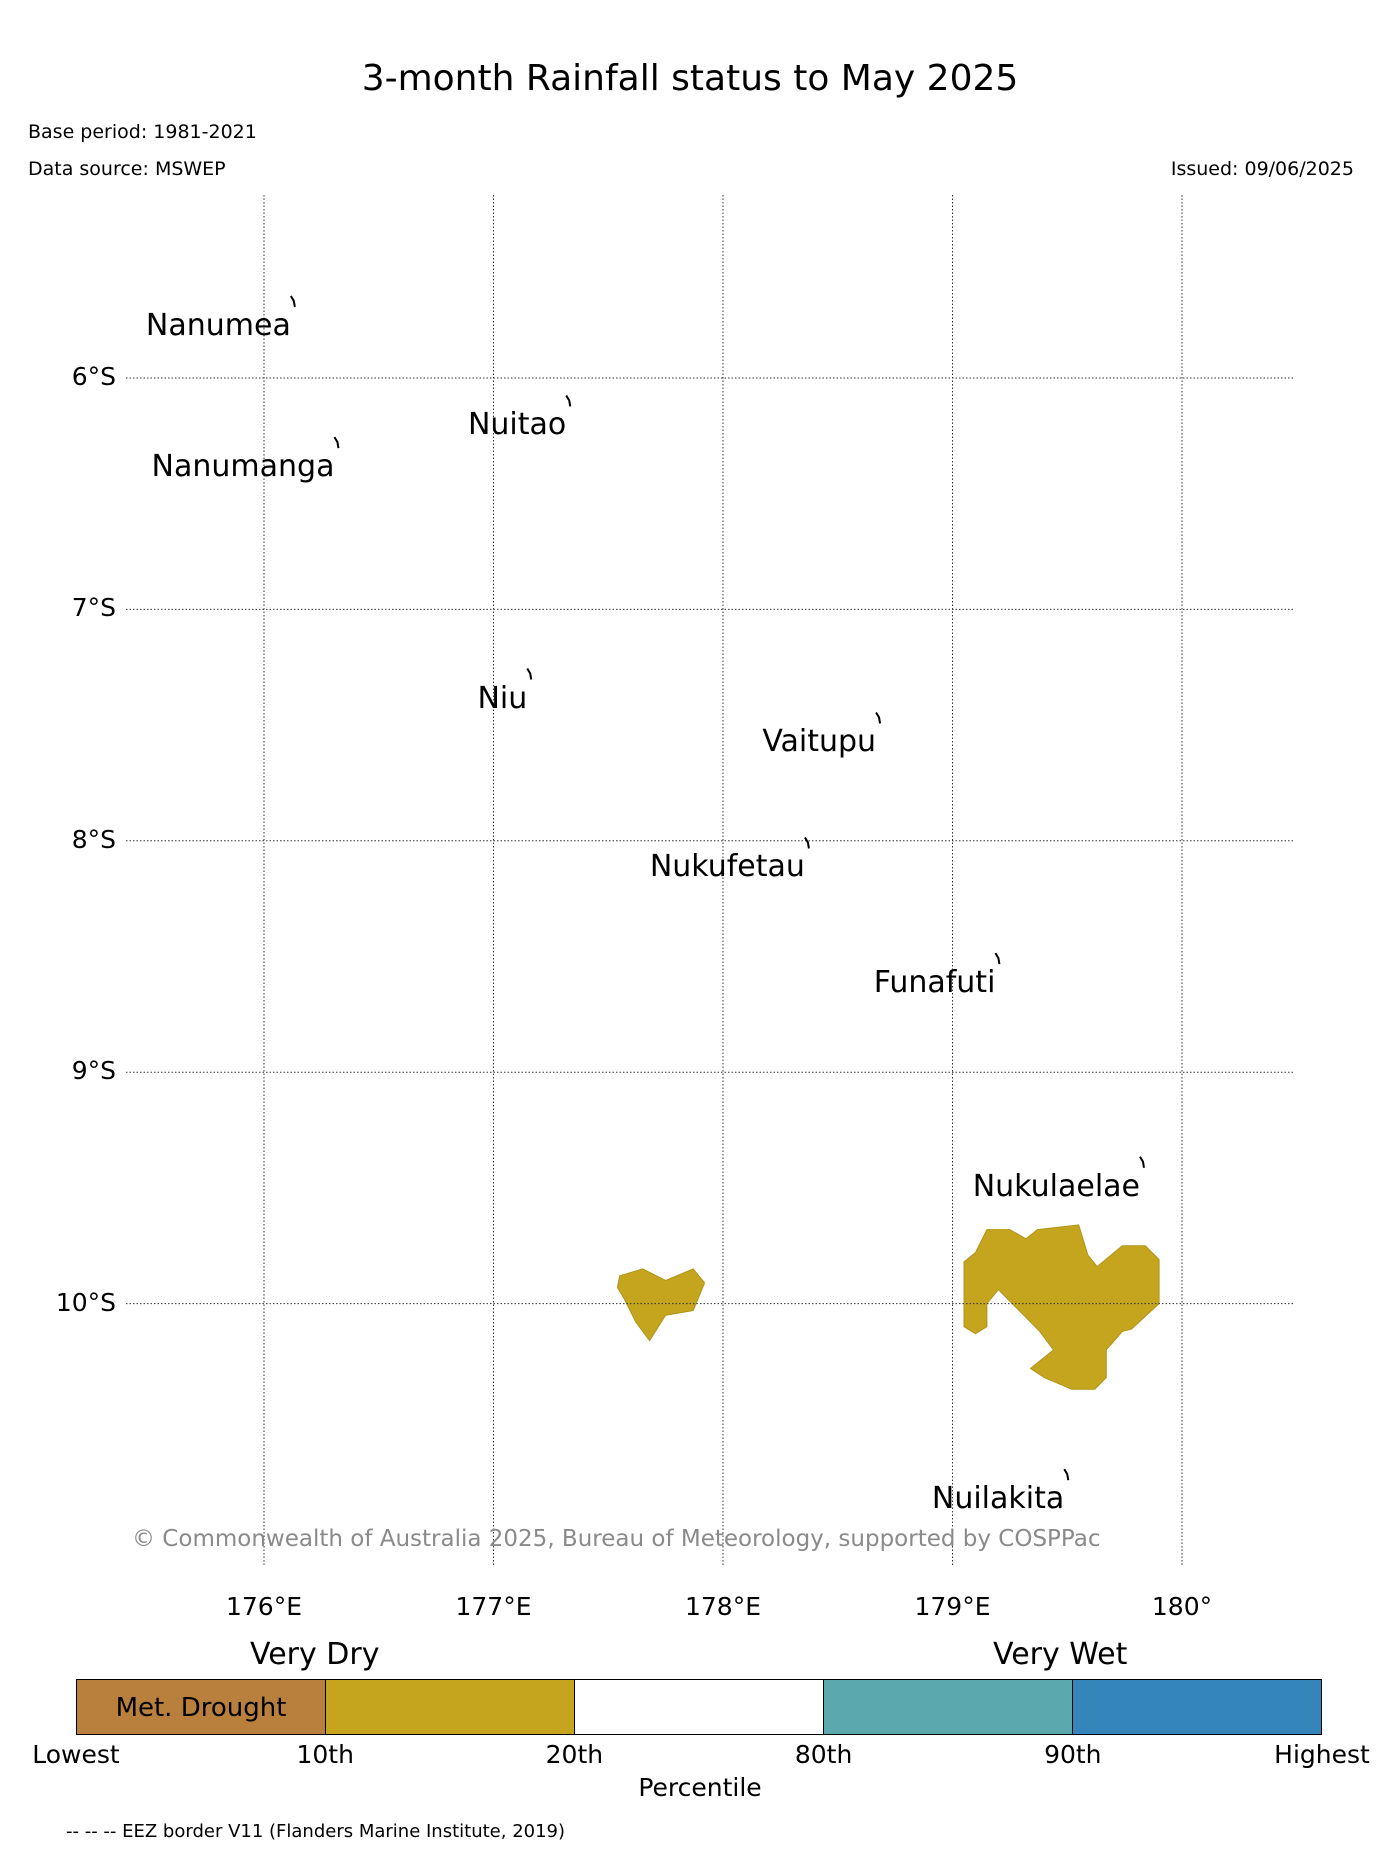 This screenshot has height=1862, width=1380. I want to click on base-period: Base period: 1981-2021, so click(142, 132).